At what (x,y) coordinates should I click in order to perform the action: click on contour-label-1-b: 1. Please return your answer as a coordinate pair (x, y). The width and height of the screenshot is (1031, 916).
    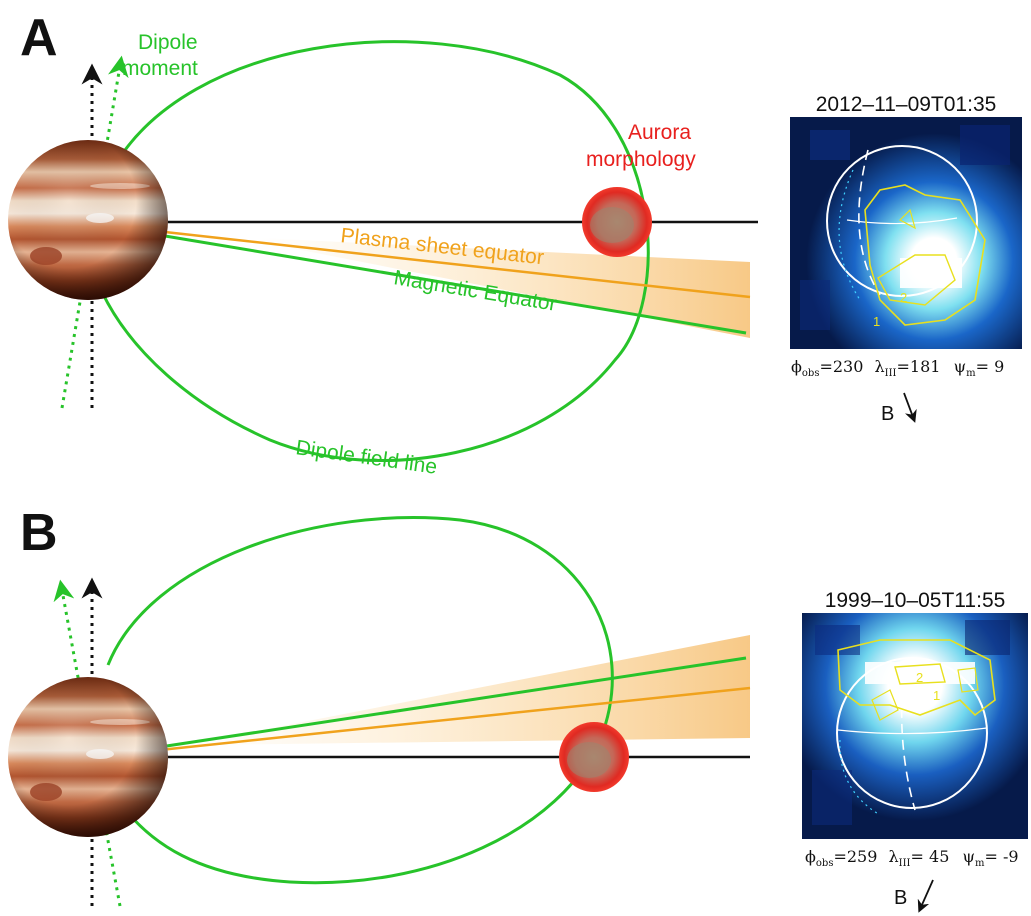
    Looking at the image, I should click on (936, 695).